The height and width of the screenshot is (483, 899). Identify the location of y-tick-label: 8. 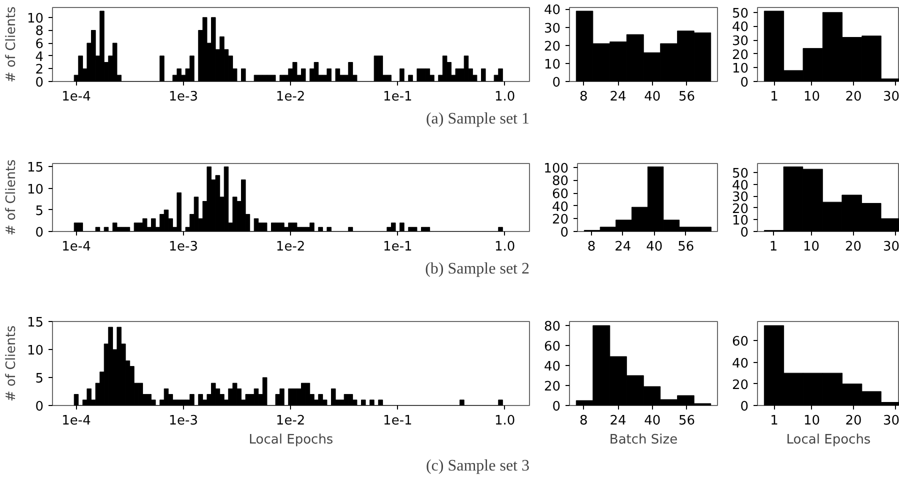
(39, 32).